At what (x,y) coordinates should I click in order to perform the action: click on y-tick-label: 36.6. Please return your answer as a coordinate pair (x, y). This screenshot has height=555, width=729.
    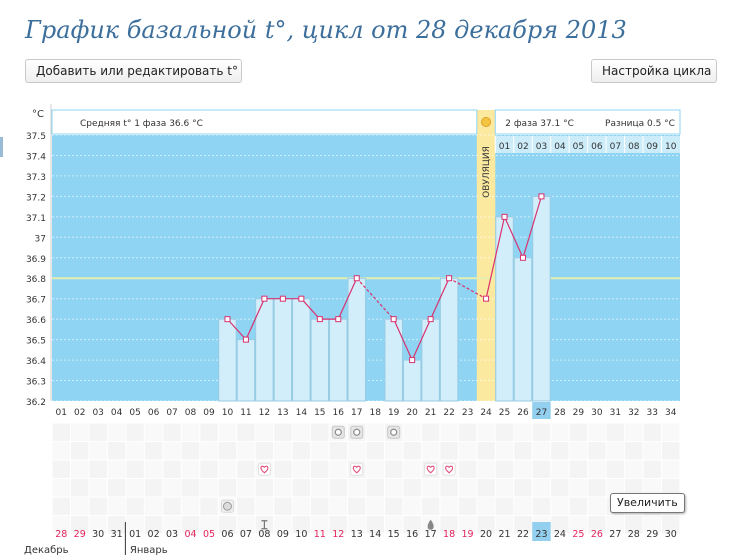
    Looking at the image, I should click on (36, 321).